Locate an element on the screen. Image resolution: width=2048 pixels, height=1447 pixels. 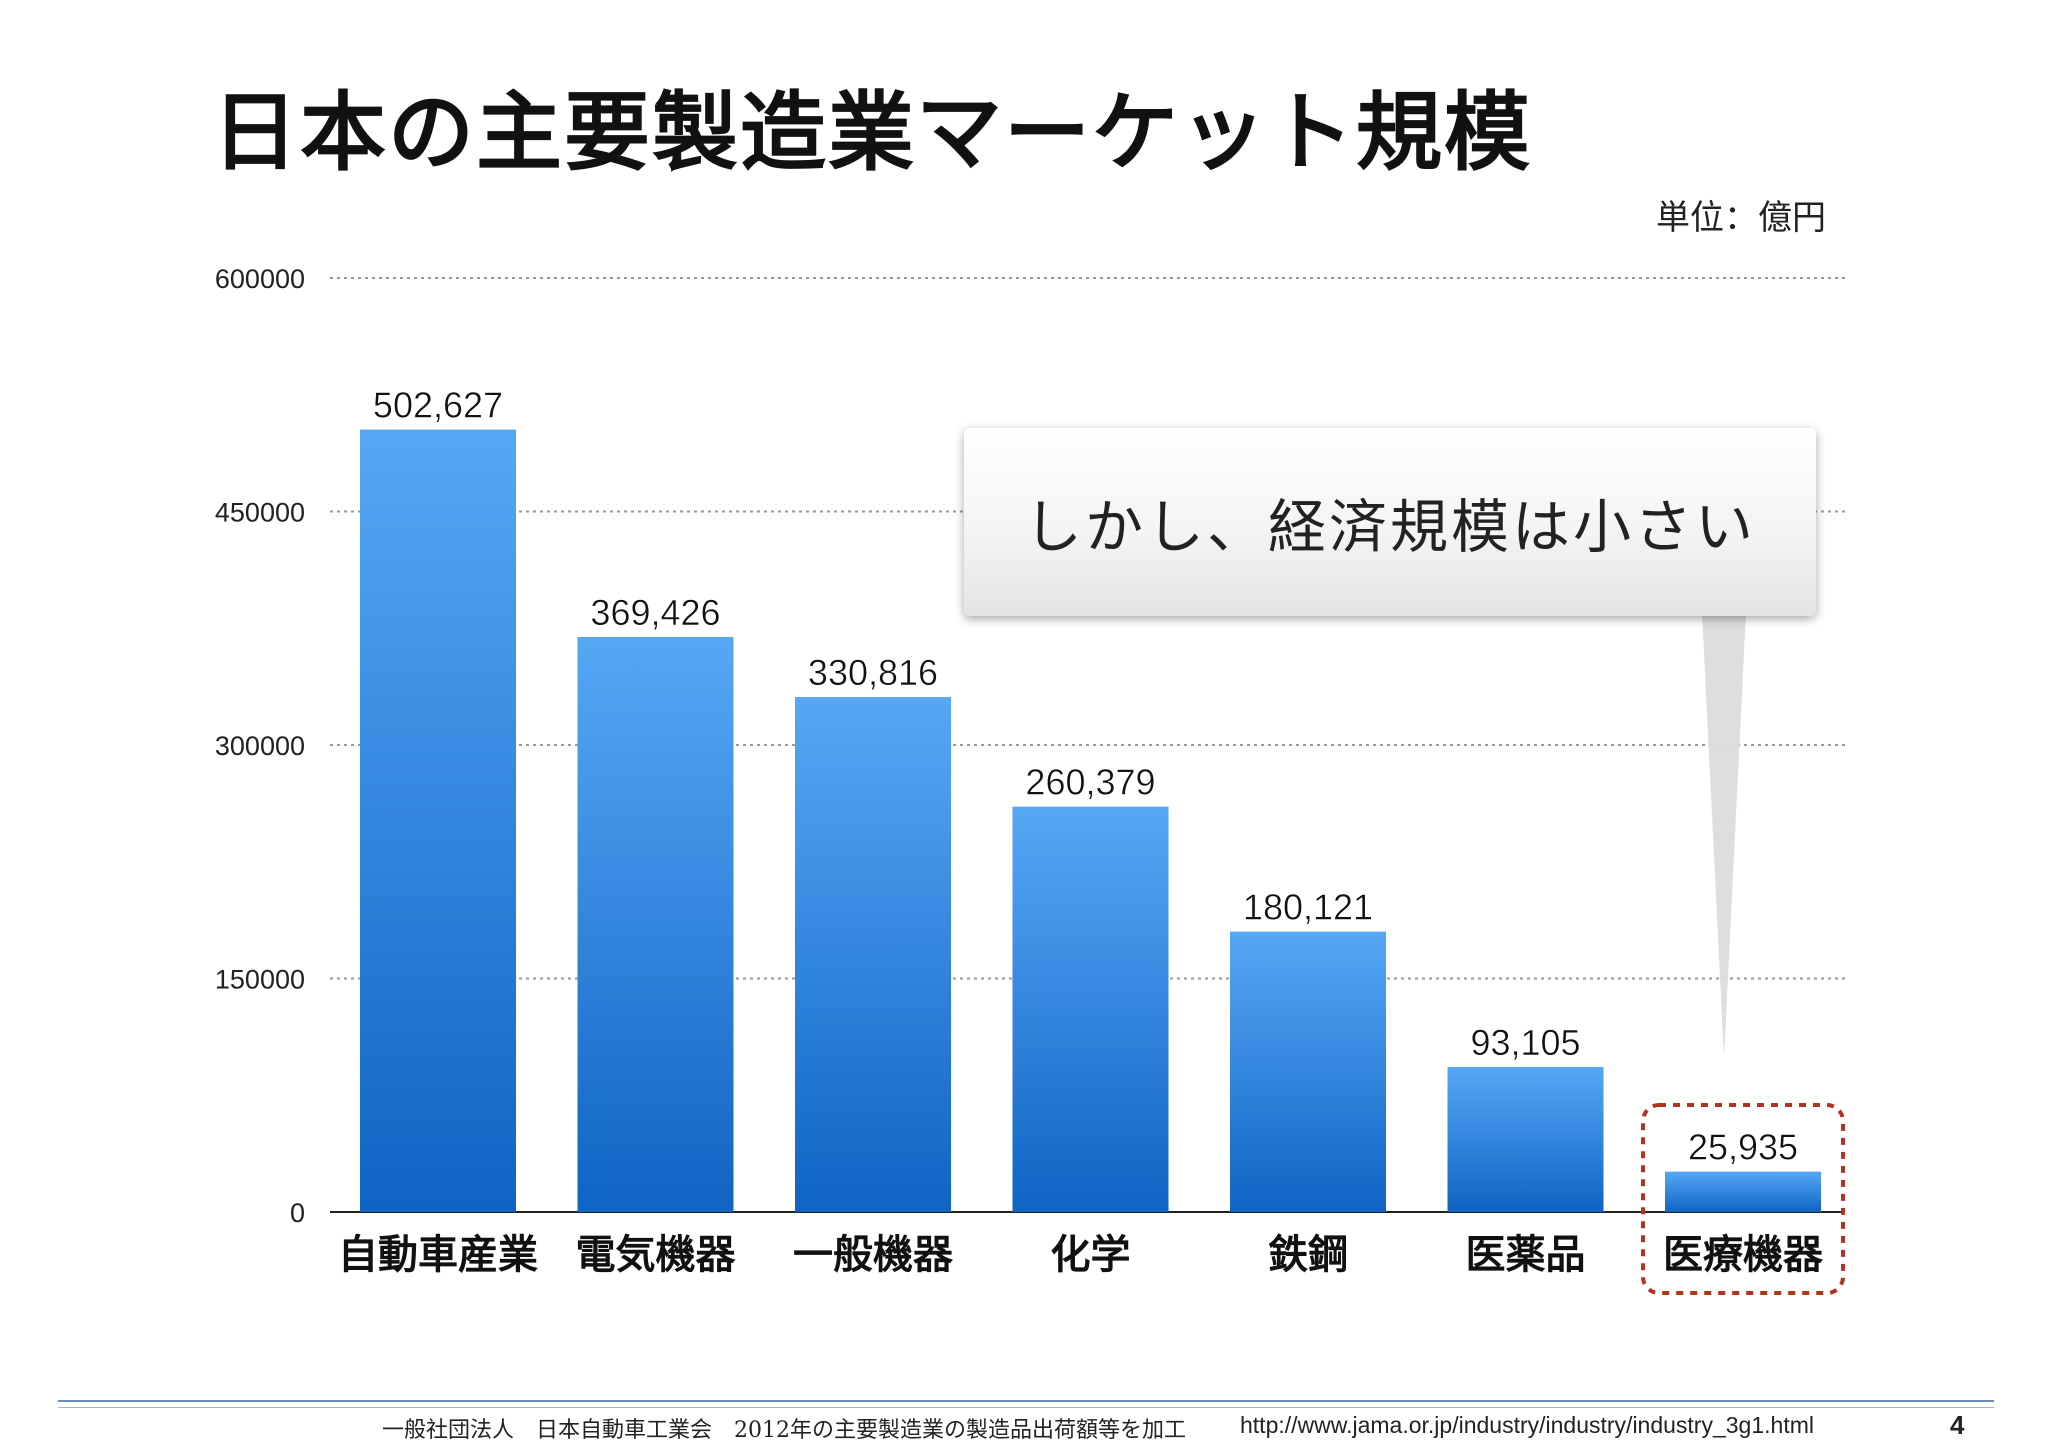
y-axis-ticks: 0 150000 300000 450000 600000 is located at coordinates (260, 746).